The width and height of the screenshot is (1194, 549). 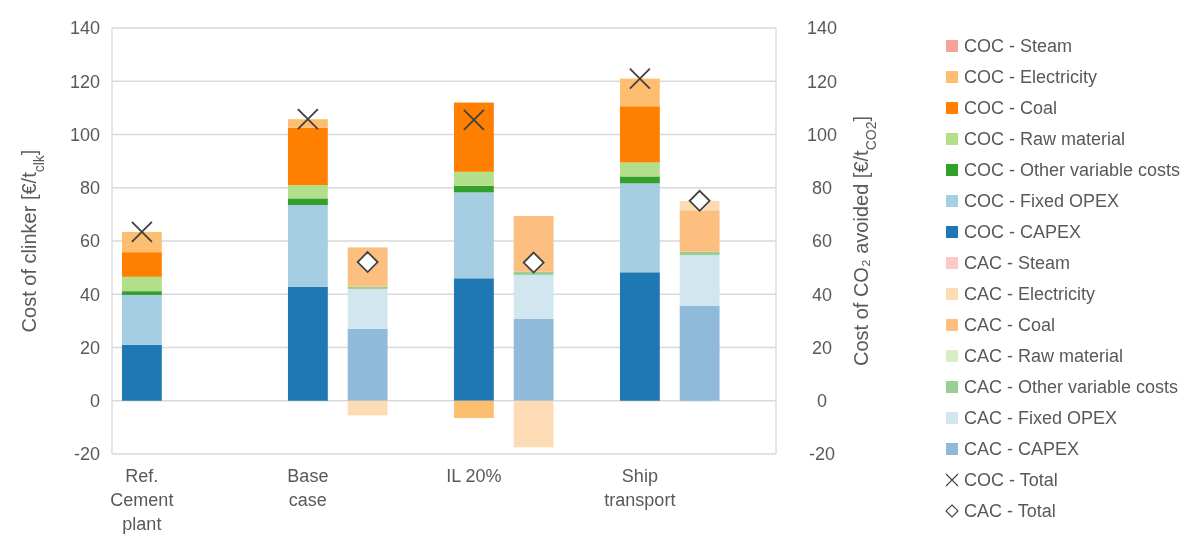 What do you see at coordinates (1022, 449) in the screenshot?
I see `legend-label: CAC - CAPEX` at bounding box center [1022, 449].